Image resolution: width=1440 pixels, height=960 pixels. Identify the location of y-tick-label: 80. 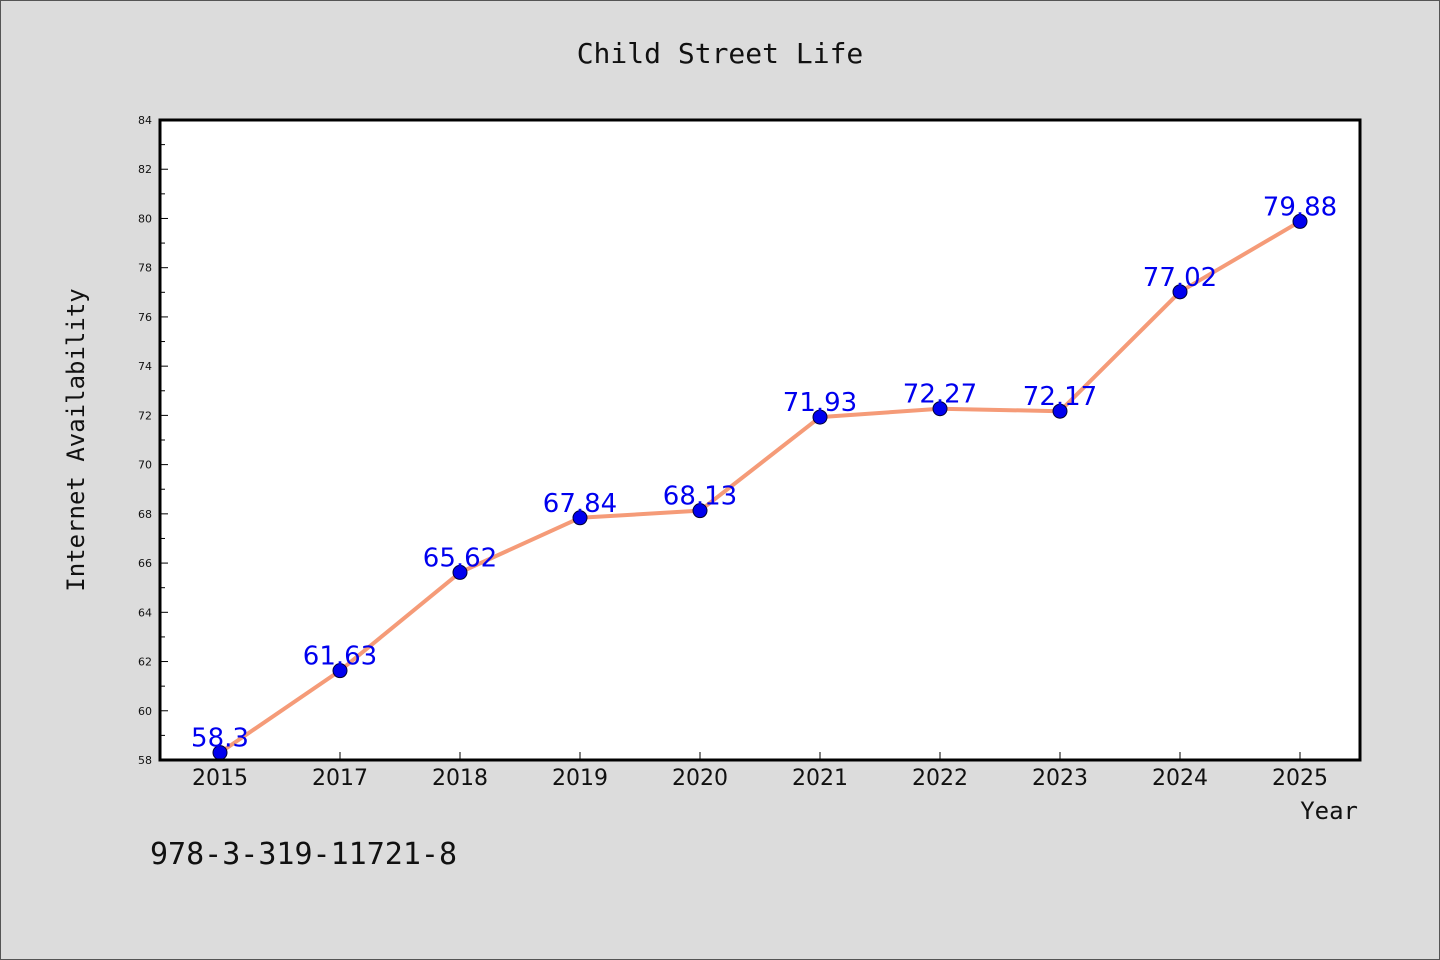
(145, 218).